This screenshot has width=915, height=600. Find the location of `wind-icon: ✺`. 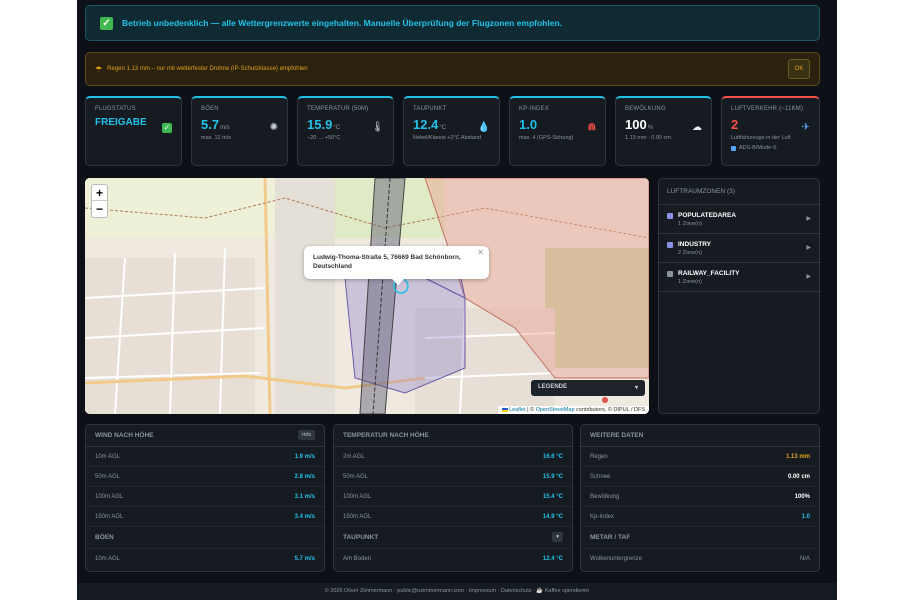

wind-icon: ✺ is located at coordinates (273, 127).